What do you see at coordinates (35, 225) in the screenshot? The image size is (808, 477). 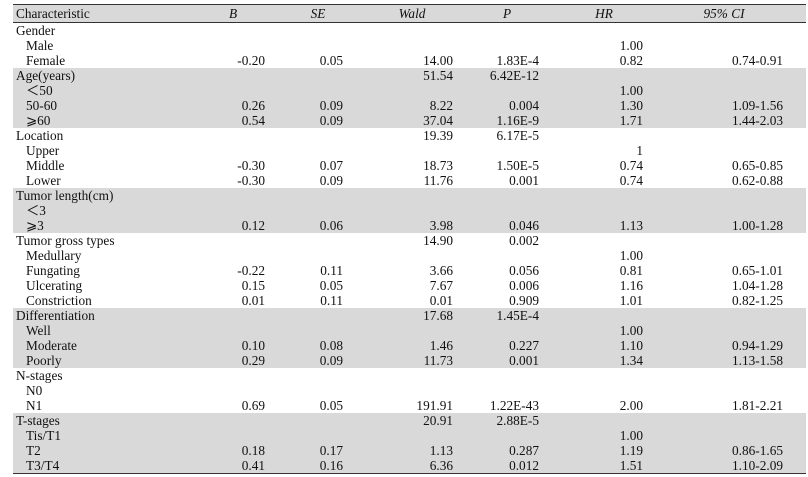 I see `row-label: ⩾3` at bounding box center [35, 225].